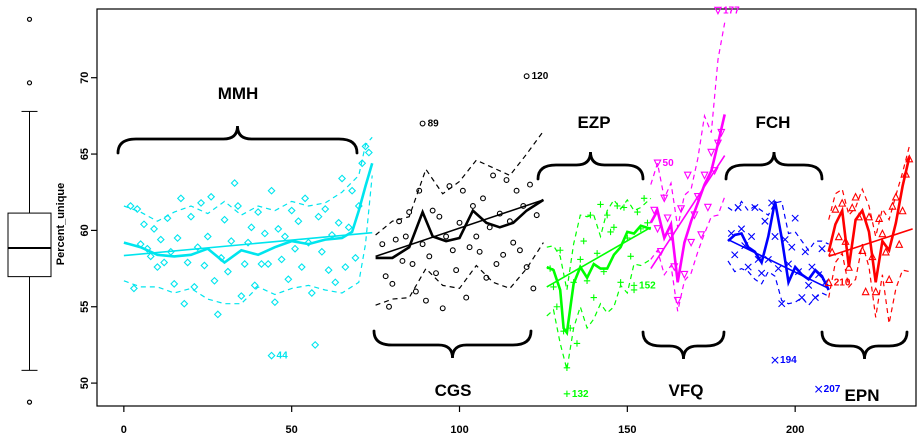  Describe the element at coordinates (694, 159) in the screenshot. I see `series-vfq: 50 177` at that location.